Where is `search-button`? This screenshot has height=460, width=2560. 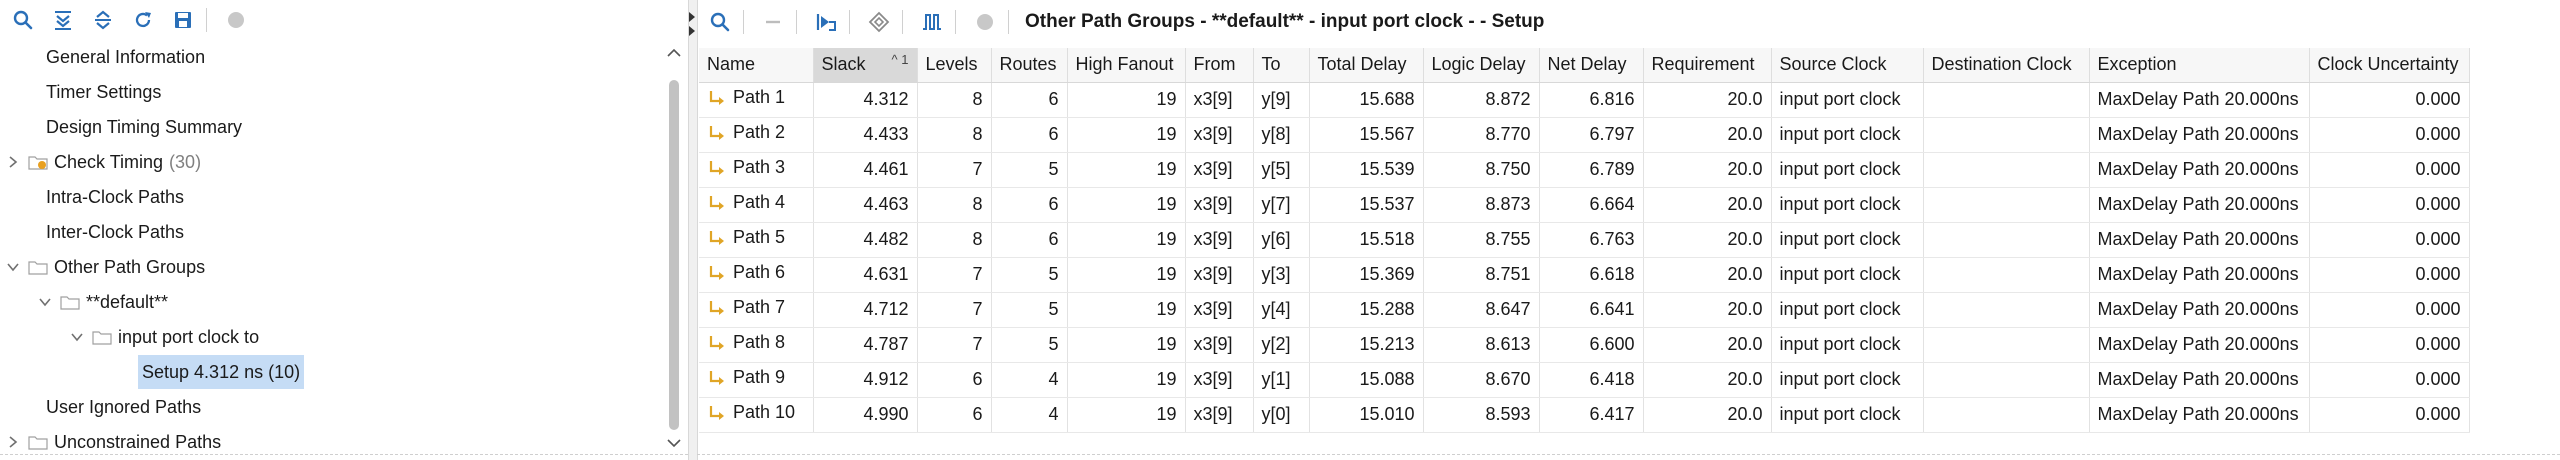 search-button is located at coordinates (23, 20).